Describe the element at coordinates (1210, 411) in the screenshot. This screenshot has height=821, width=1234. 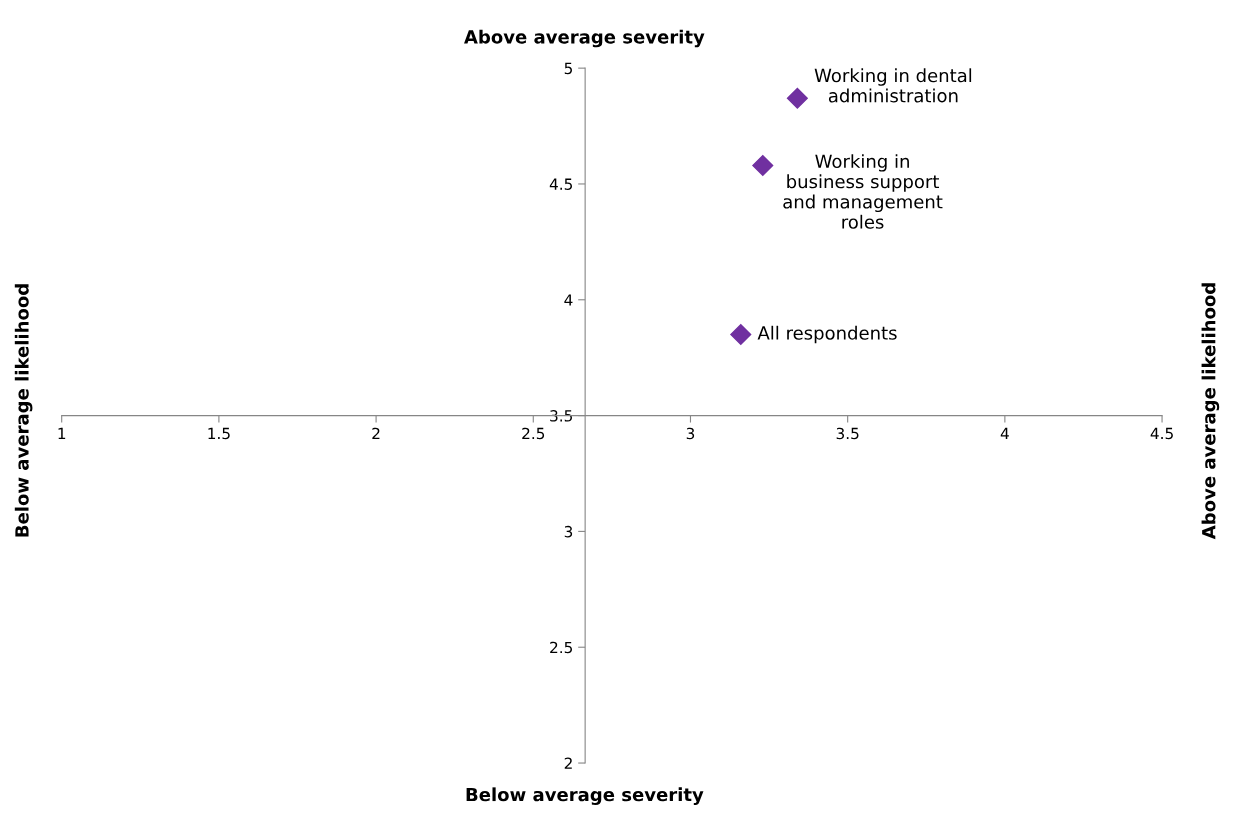
I see `y2-axis-title: Above average likelihood` at that location.